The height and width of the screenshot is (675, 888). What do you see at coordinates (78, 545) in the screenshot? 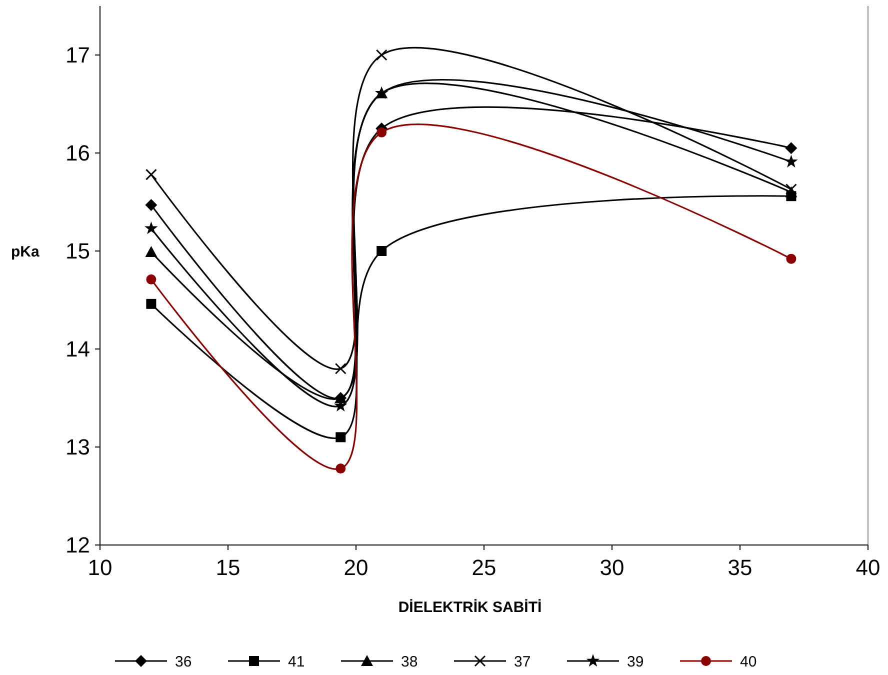
I see `y-tick-label: 12` at bounding box center [78, 545].